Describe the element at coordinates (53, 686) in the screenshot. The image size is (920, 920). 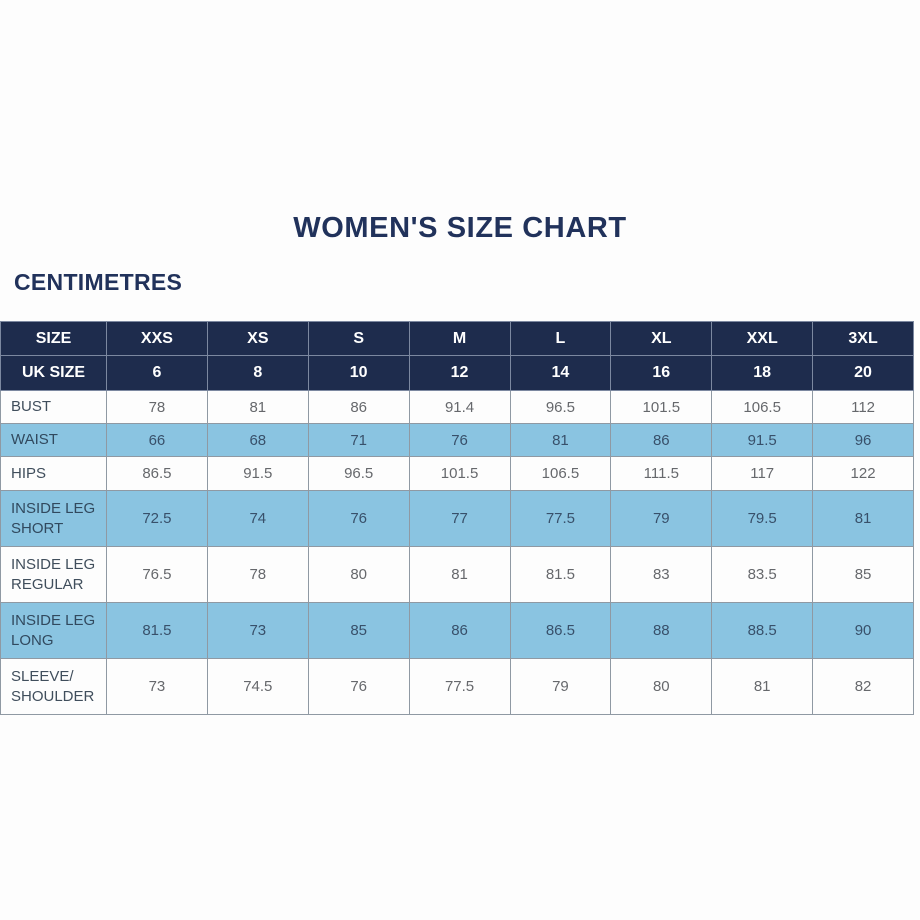
I see `row-label-cell: SLEEVE/ SHOULDER` at that location.